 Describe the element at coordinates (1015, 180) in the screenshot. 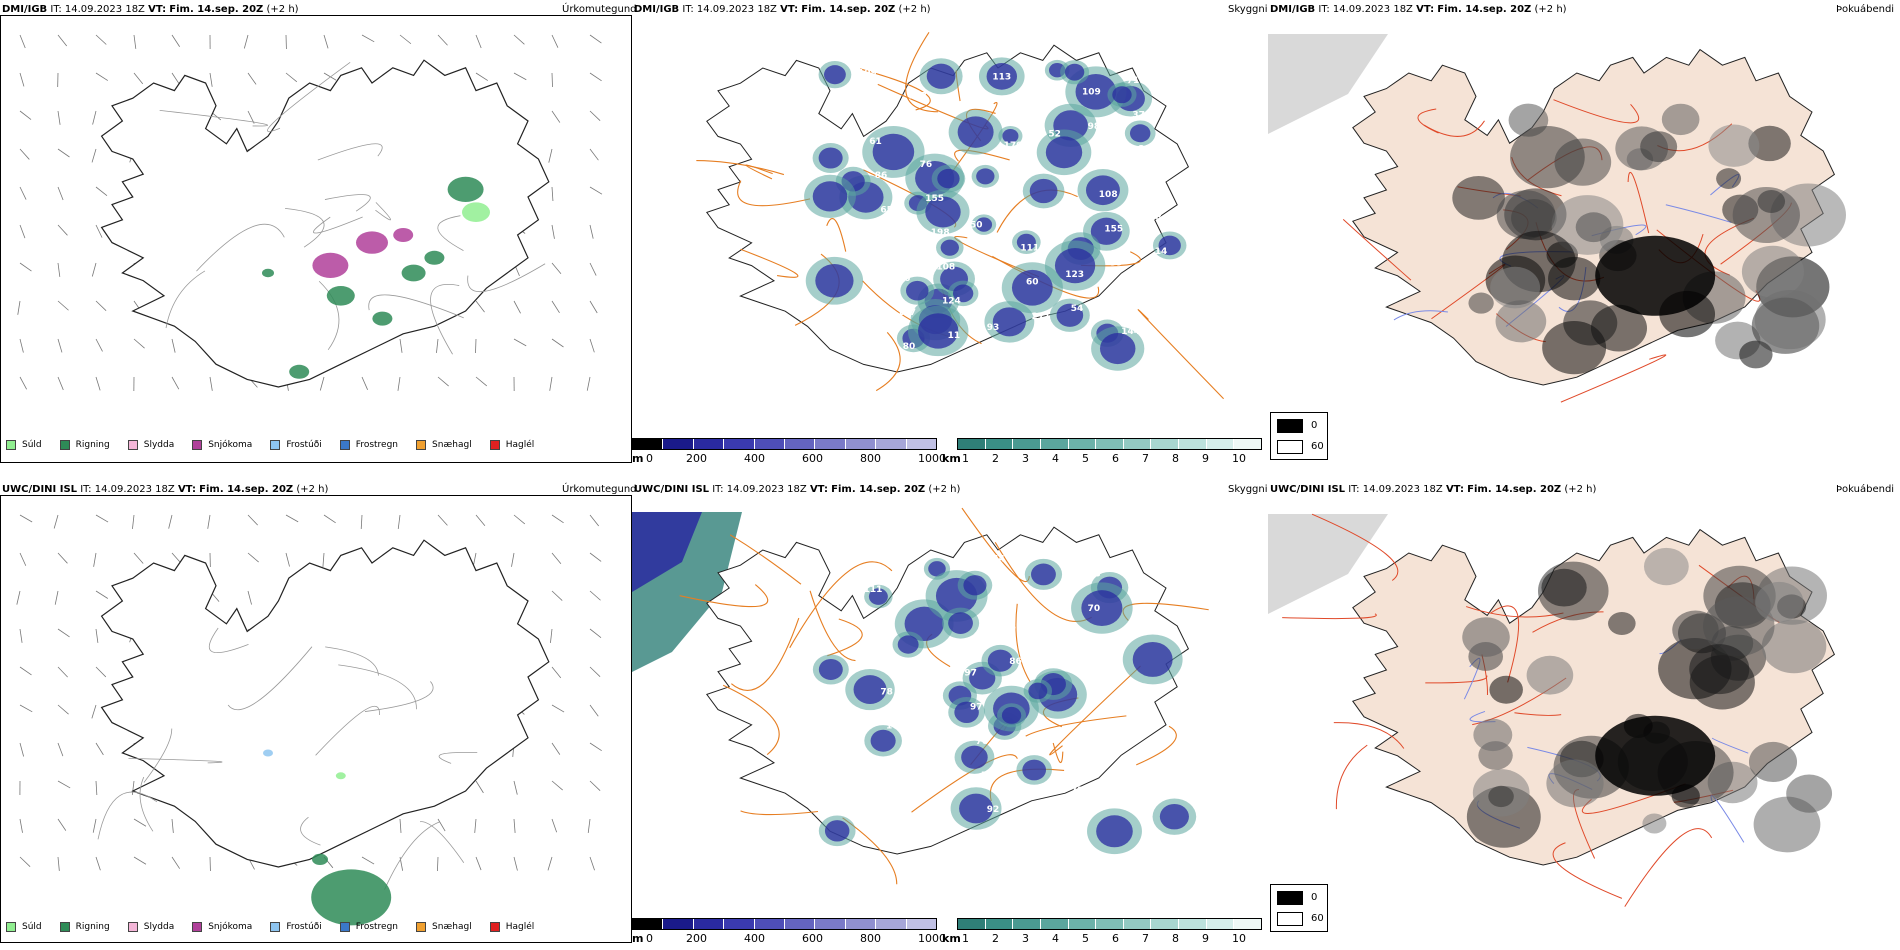

I see `ceiling-value-label: 66` at that location.